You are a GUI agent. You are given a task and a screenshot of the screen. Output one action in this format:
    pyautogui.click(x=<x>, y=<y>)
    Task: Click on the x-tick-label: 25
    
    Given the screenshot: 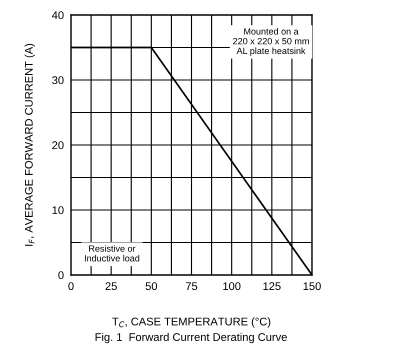 What is the action you would take?
    pyautogui.click(x=111, y=286)
    